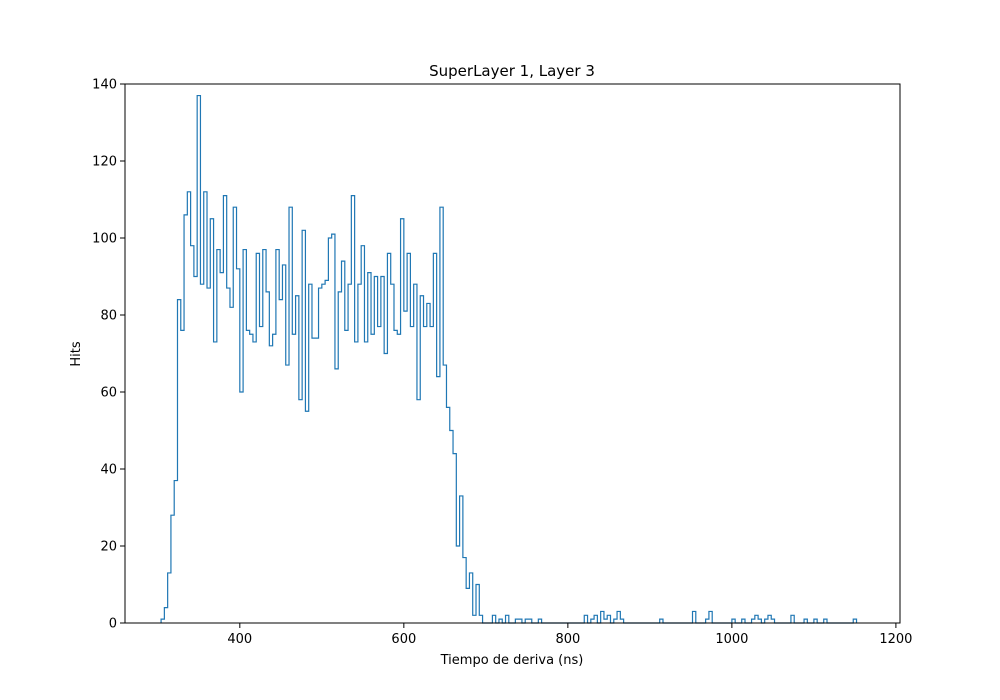 The height and width of the screenshot is (700, 1000). What do you see at coordinates (512, 660) in the screenshot?
I see `x-axis-label: Tiempo de deriva (ns)` at bounding box center [512, 660].